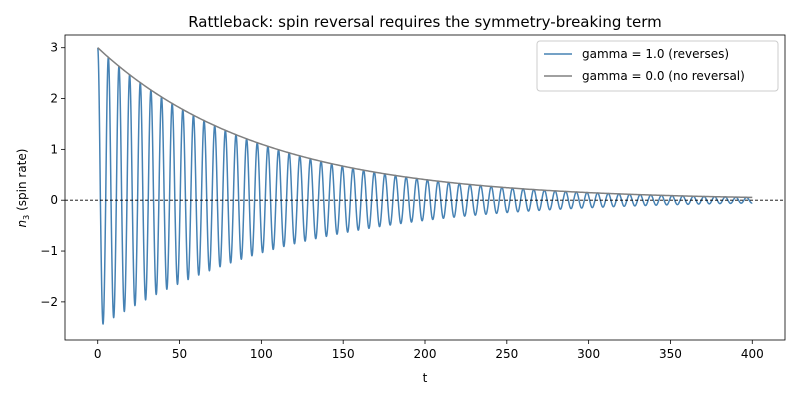 This screenshot has height=400, width=800. I want to click on x-tick-label: 200, so click(425, 354).